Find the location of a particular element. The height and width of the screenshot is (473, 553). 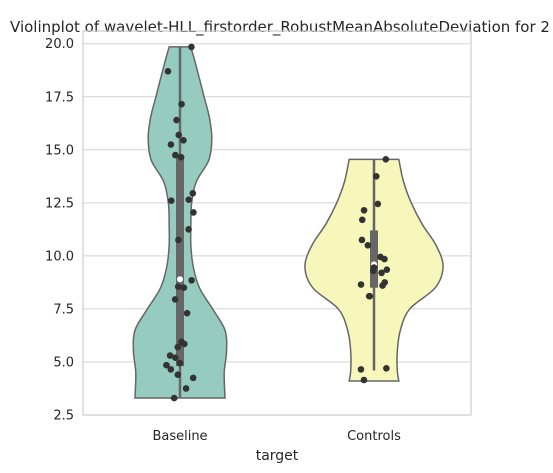

x-tick-labels: Baseline Controls is located at coordinates (276, 436).